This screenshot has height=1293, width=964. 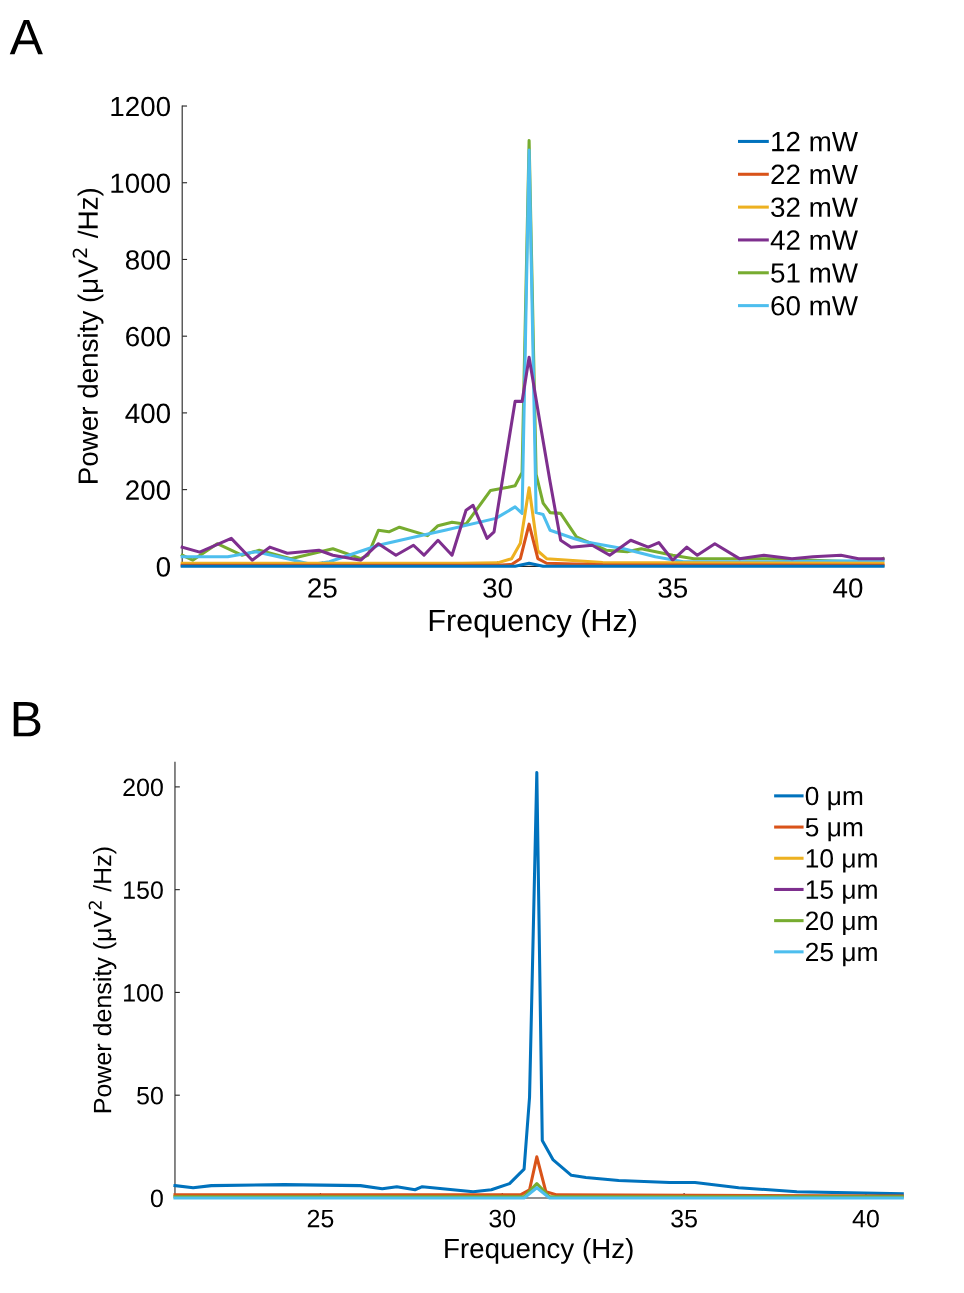 What do you see at coordinates (834, 798) in the screenshot?
I see `legend-label: 0 μm` at bounding box center [834, 798].